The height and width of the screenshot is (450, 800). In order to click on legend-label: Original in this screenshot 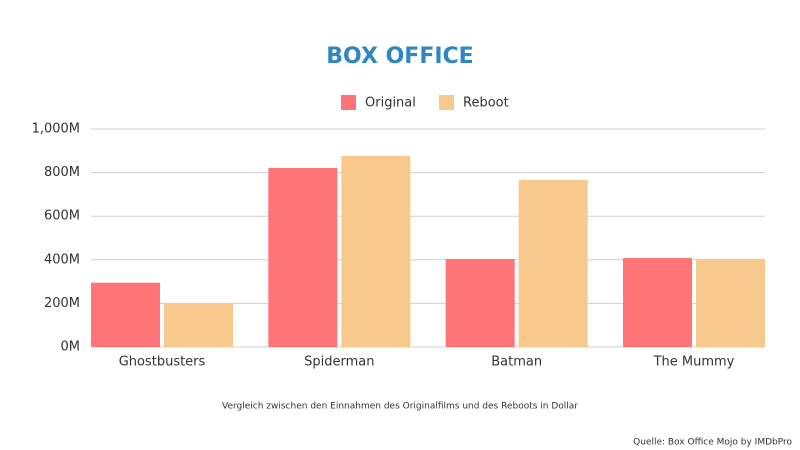, I will do `click(390, 103)`.